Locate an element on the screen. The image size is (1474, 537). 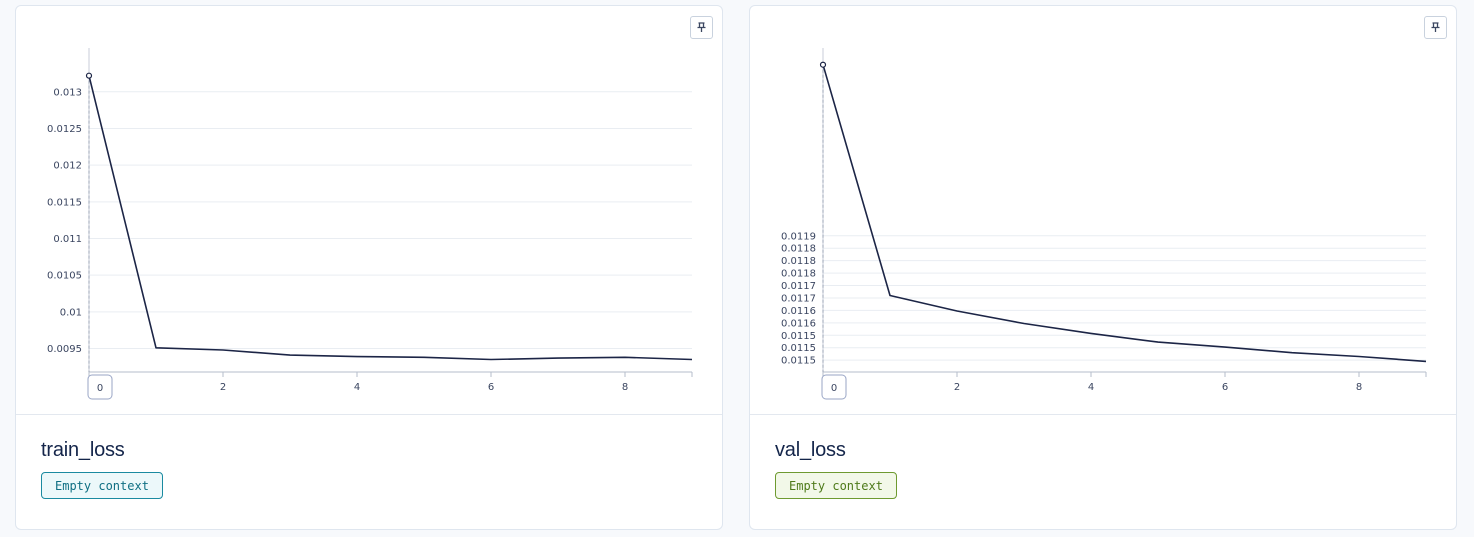
metric-name: val_loss is located at coordinates (810, 450).